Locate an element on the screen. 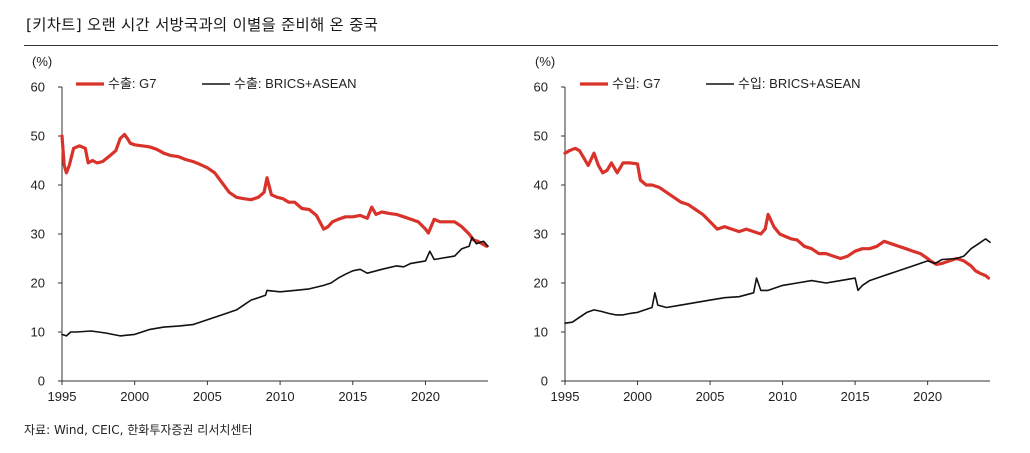 The image size is (1030, 453). legend-label: 수입: BRICS+ASEAN is located at coordinates (799, 83).